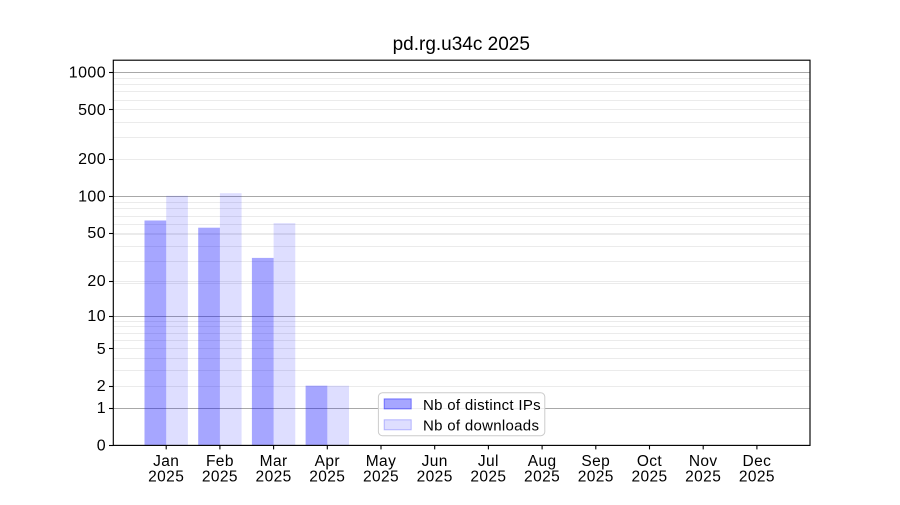  Describe the element at coordinates (96, 233) in the screenshot. I see `svg-text: 50` at that location.